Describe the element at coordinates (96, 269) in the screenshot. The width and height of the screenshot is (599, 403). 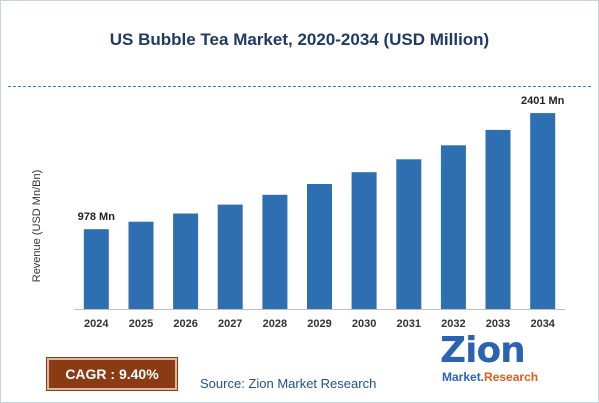
I see `bar-2024` at that location.